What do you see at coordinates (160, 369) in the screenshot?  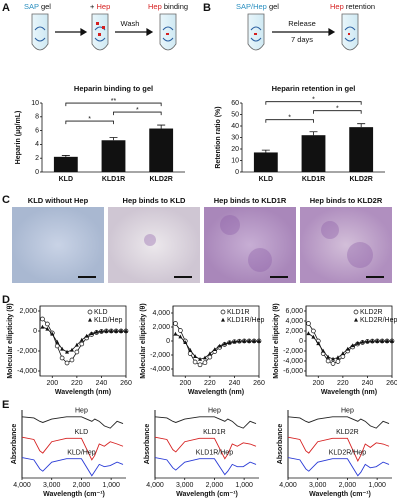 I see `y-tick-label: -4,000` at bounding box center [160, 369].